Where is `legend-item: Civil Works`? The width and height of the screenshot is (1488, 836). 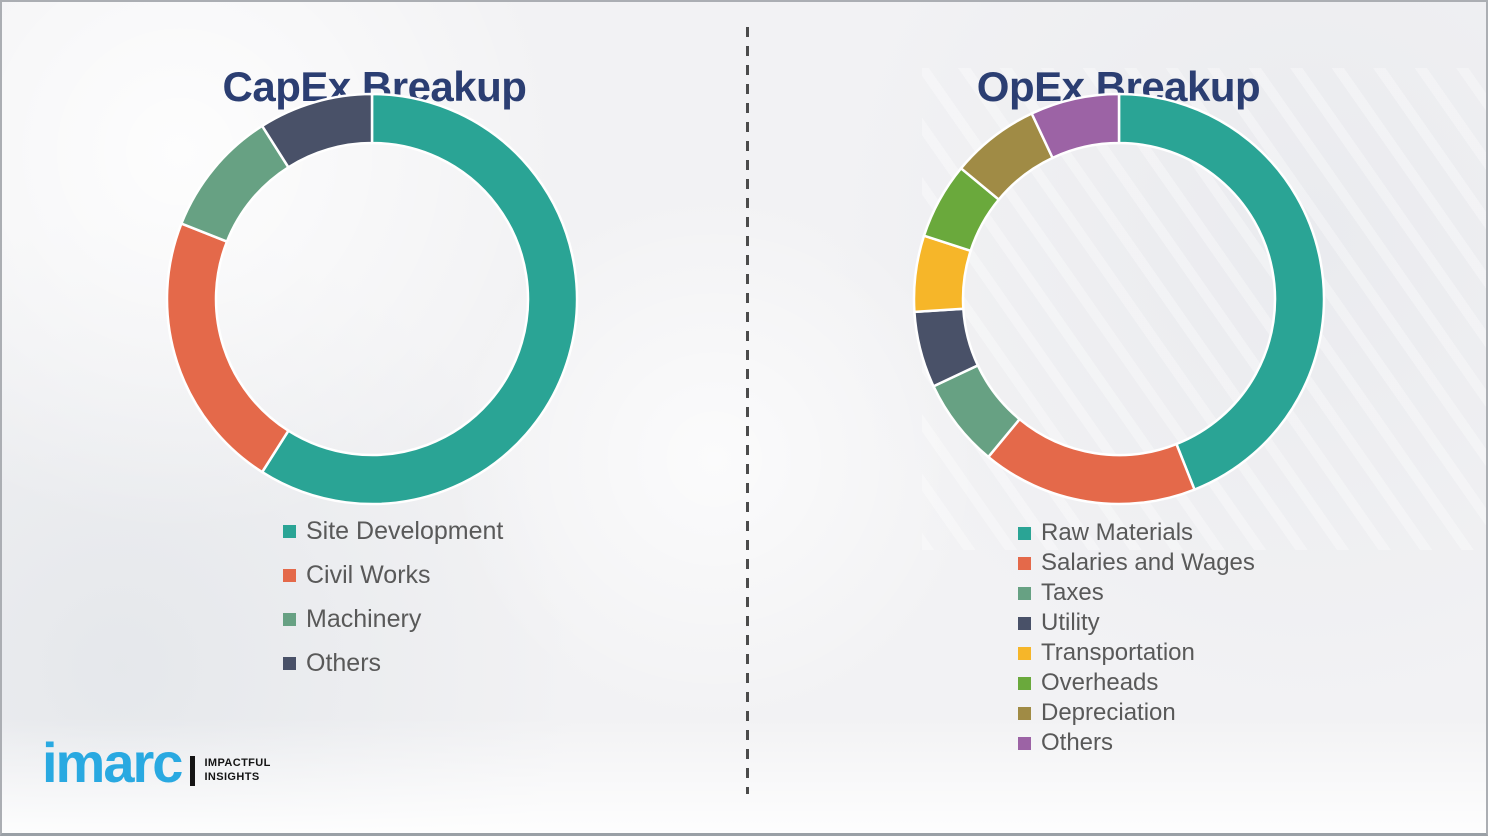 legend-item: Civil Works is located at coordinates (393, 575).